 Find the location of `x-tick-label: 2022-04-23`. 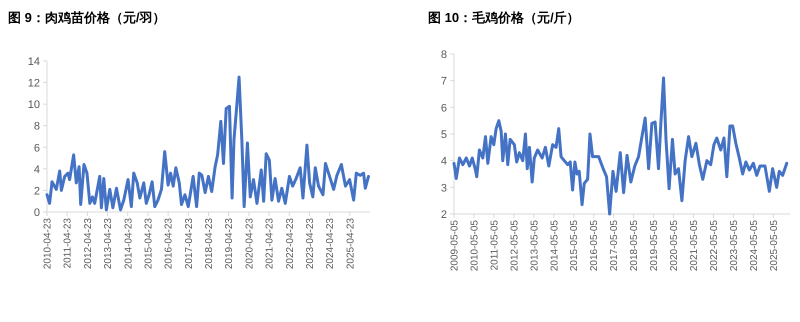

x-tick-label: 2022-04-23 is located at coordinates (290, 244).